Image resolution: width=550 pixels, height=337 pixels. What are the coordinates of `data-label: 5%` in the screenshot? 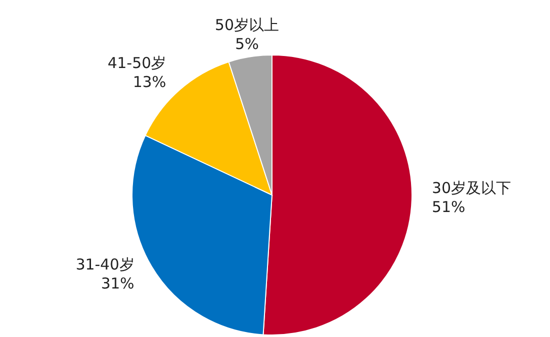 It's located at (247, 43).